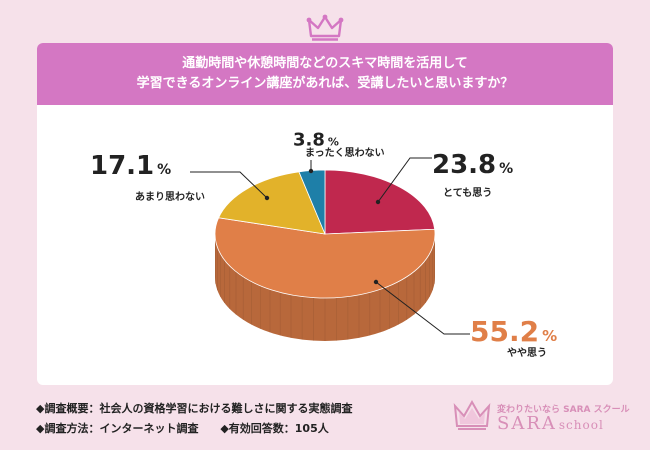 The height and width of the screenshot is (450, 650). I want to click on category-label-3: まったく思わない, so click(345, 153).